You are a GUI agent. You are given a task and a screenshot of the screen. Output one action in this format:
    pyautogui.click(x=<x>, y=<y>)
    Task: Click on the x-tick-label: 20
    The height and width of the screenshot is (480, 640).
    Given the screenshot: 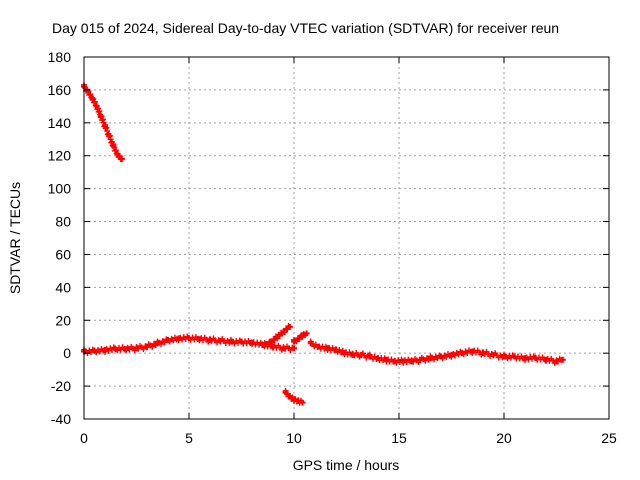 What is the action you would take?
    pyautogui.click(x=504, y=438)
    